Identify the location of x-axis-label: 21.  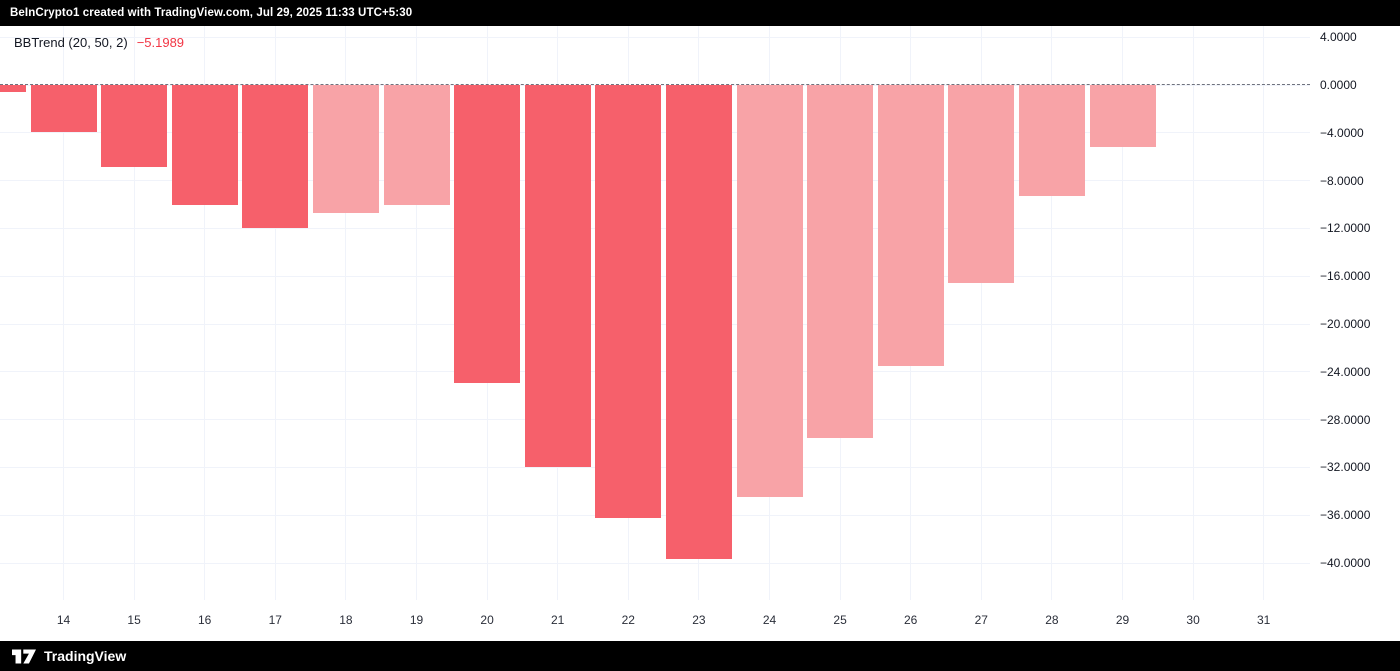
(558, 620).